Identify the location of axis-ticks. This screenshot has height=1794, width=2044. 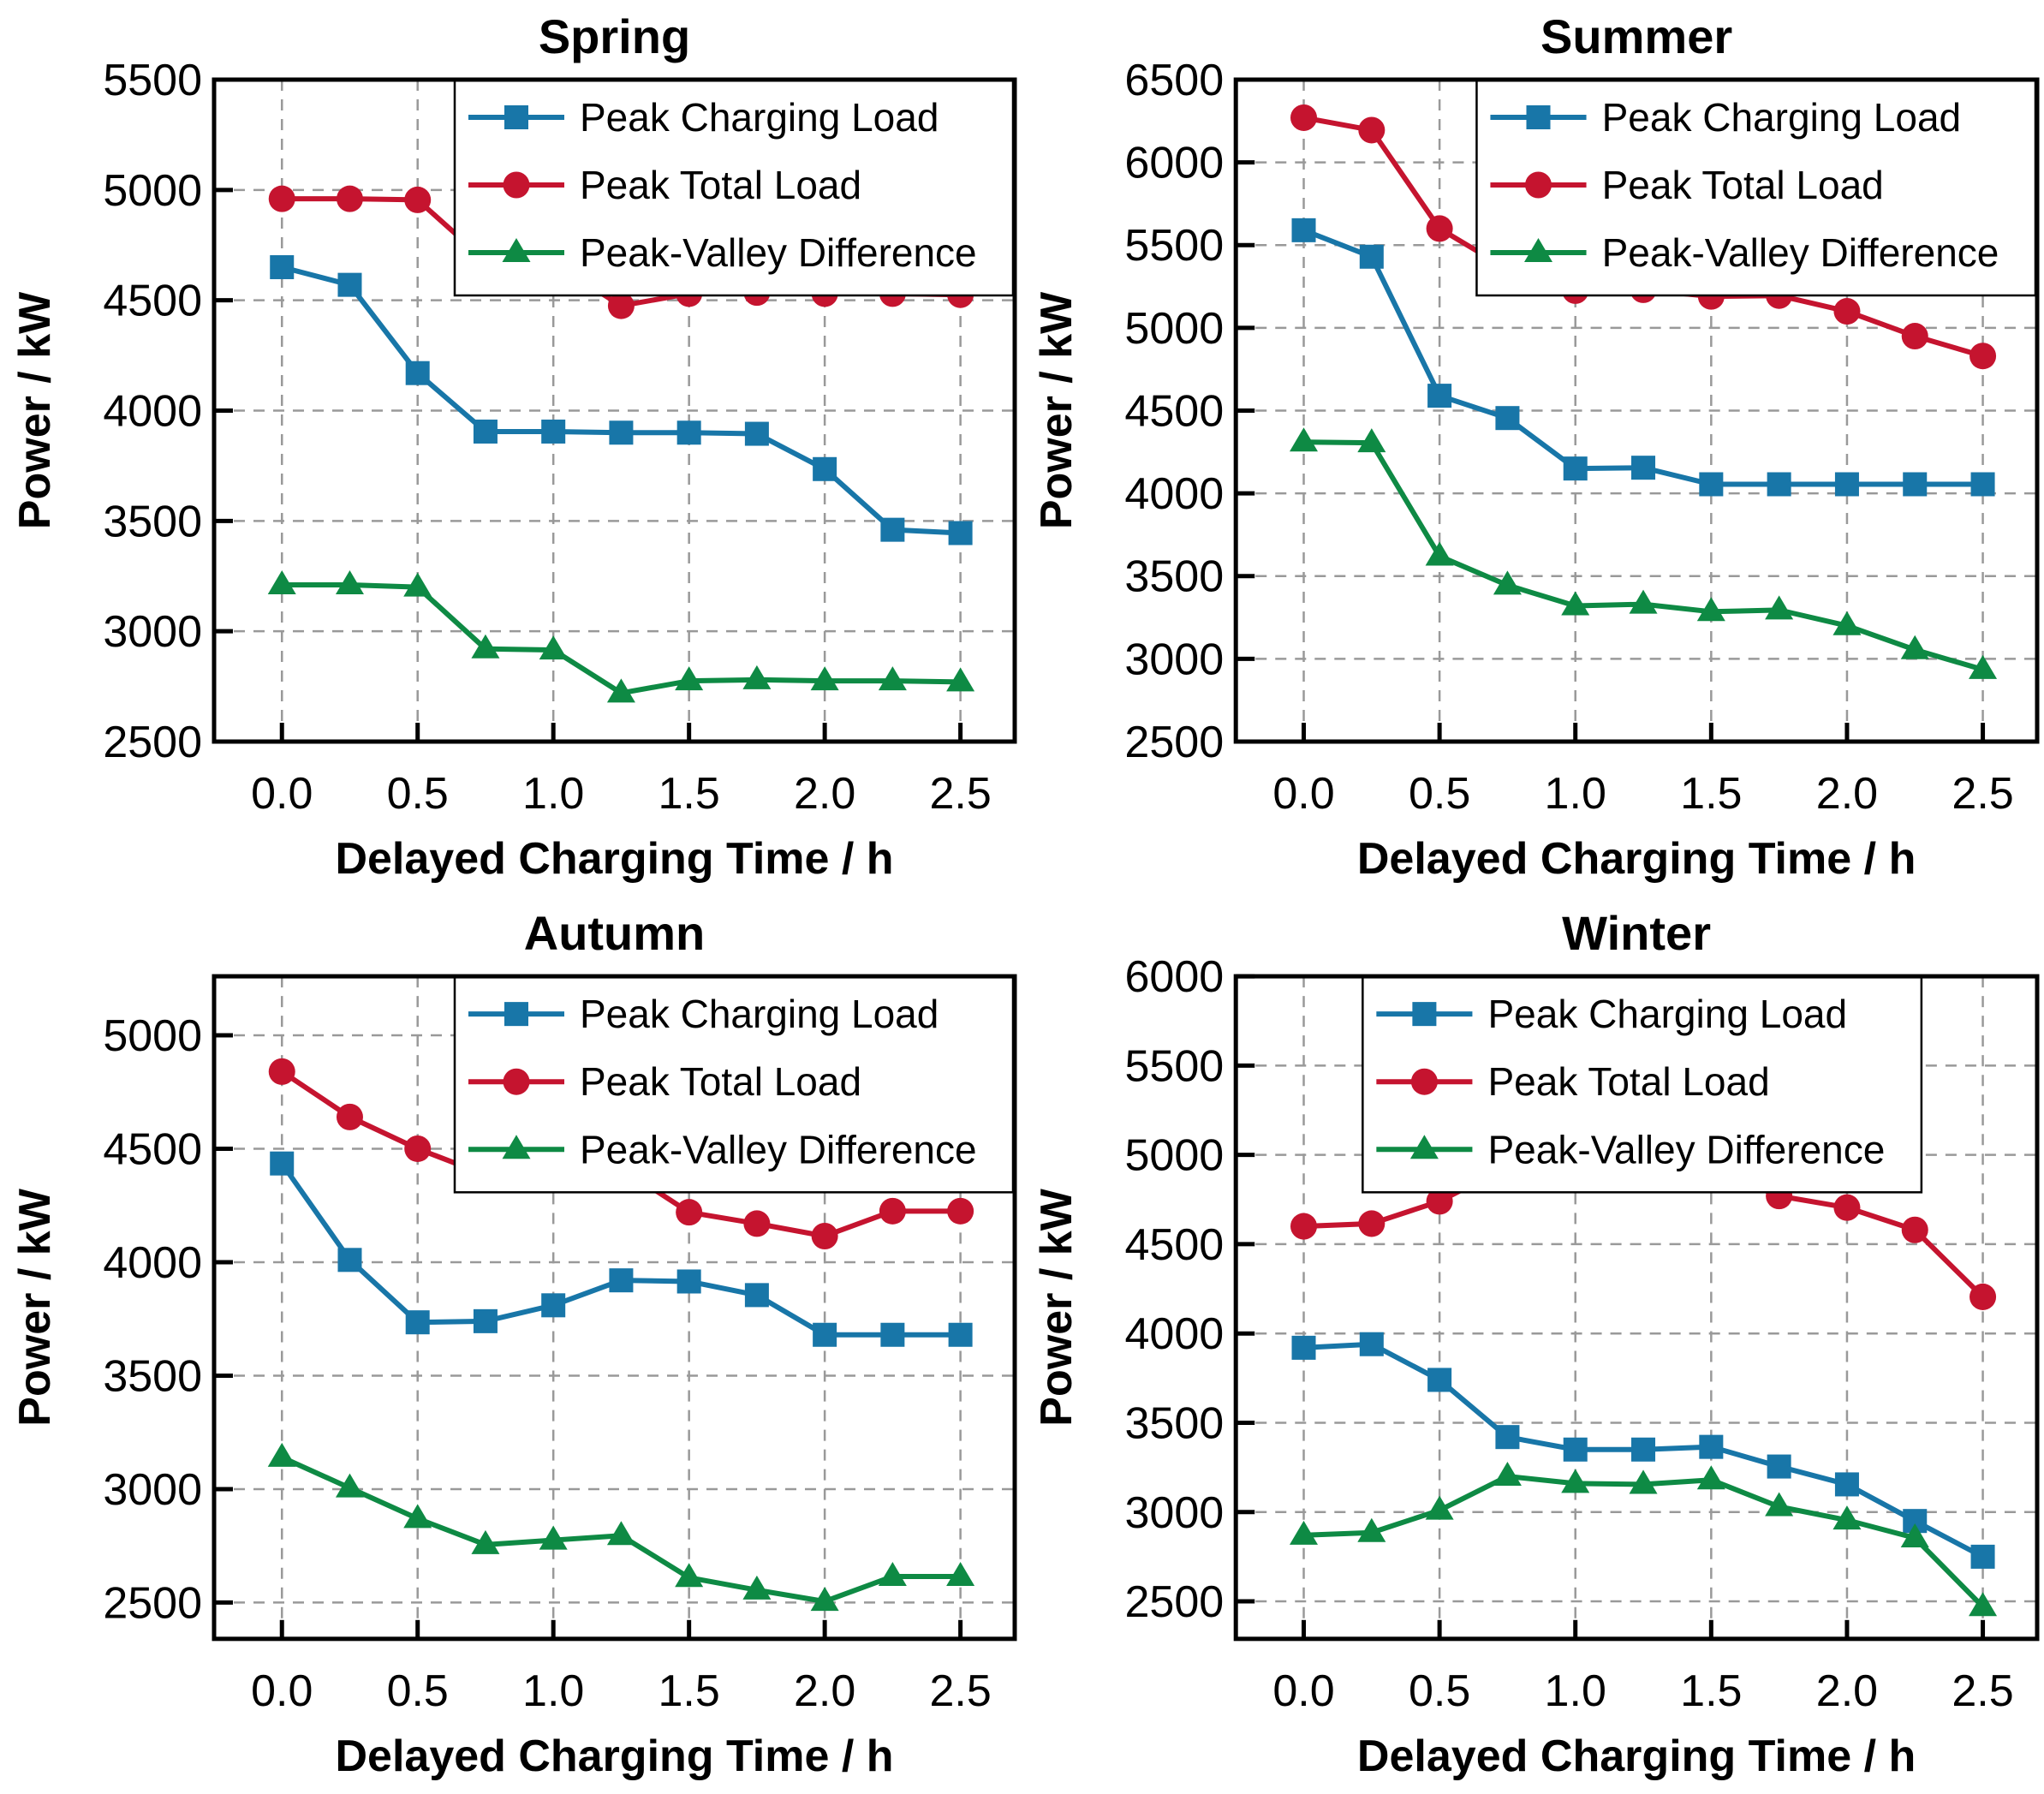
(588, 410).